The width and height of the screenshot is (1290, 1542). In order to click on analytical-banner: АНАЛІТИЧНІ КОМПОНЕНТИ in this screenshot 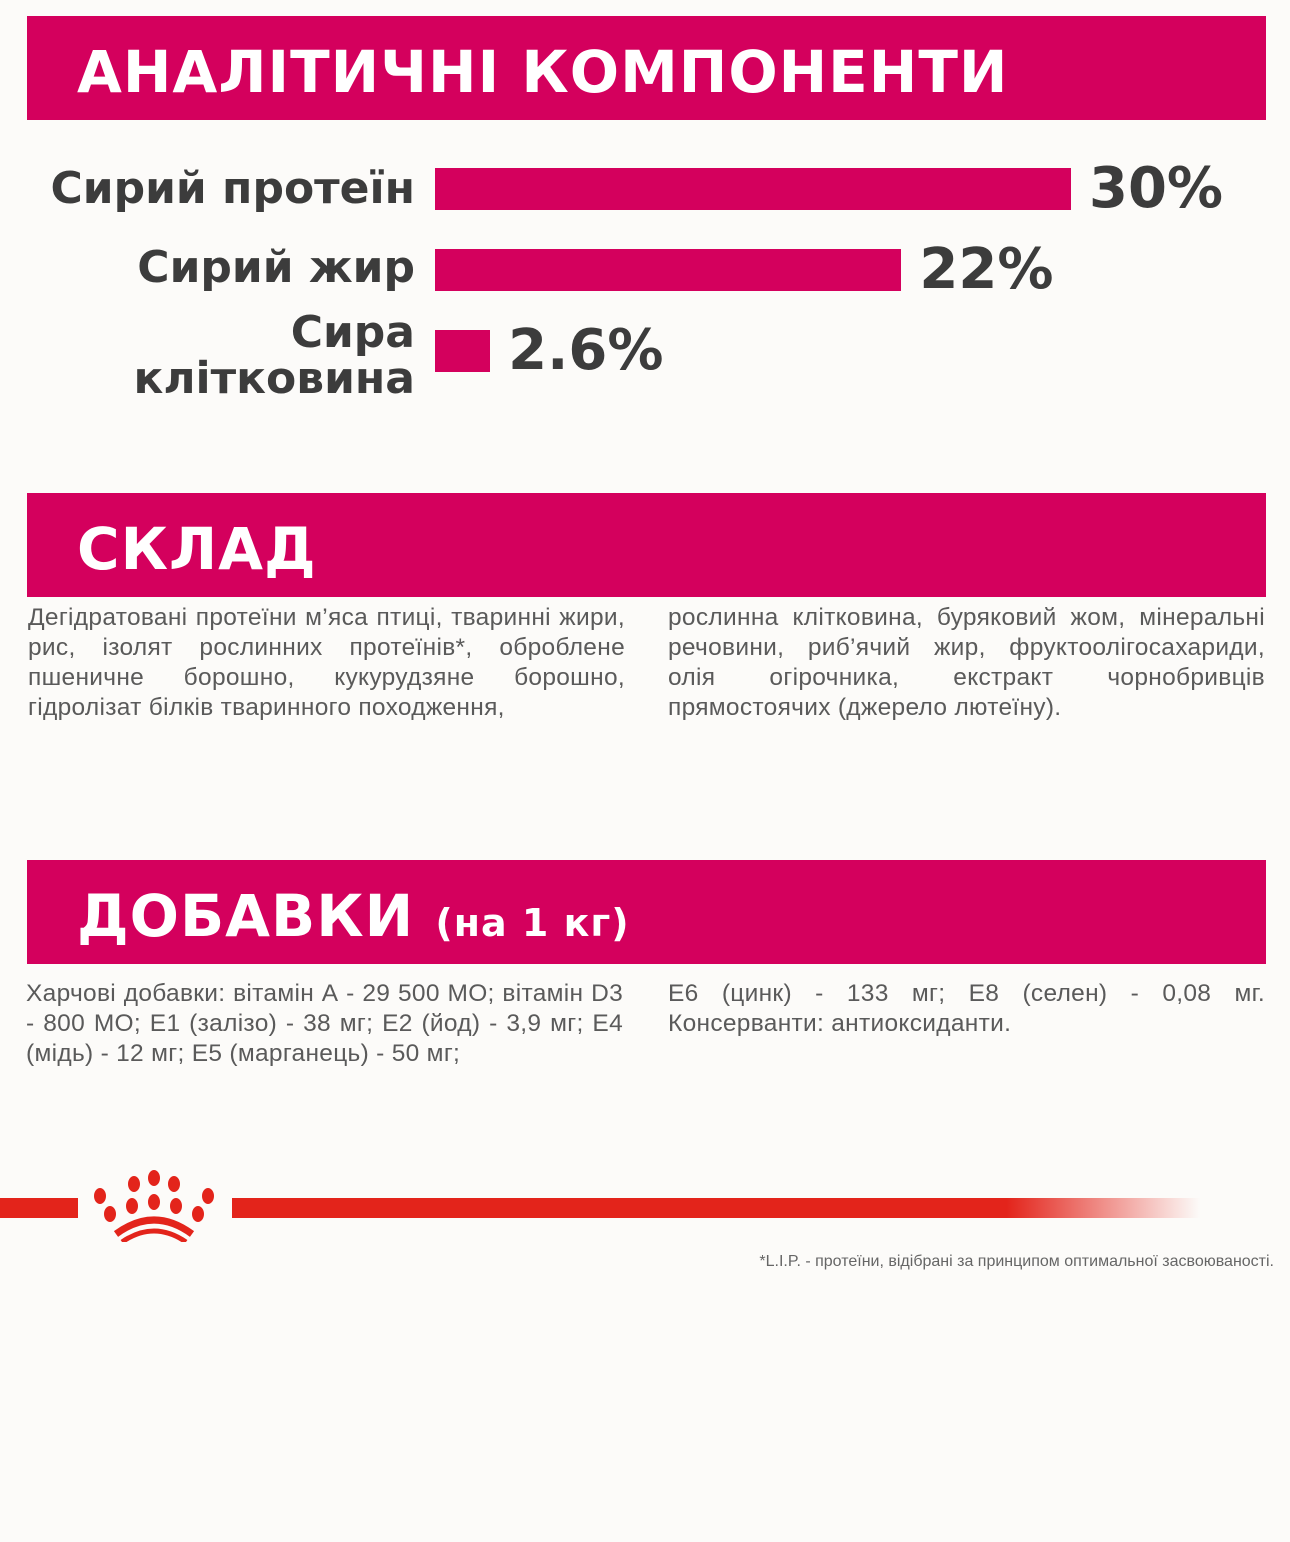, I will do `click(646, 68)`.